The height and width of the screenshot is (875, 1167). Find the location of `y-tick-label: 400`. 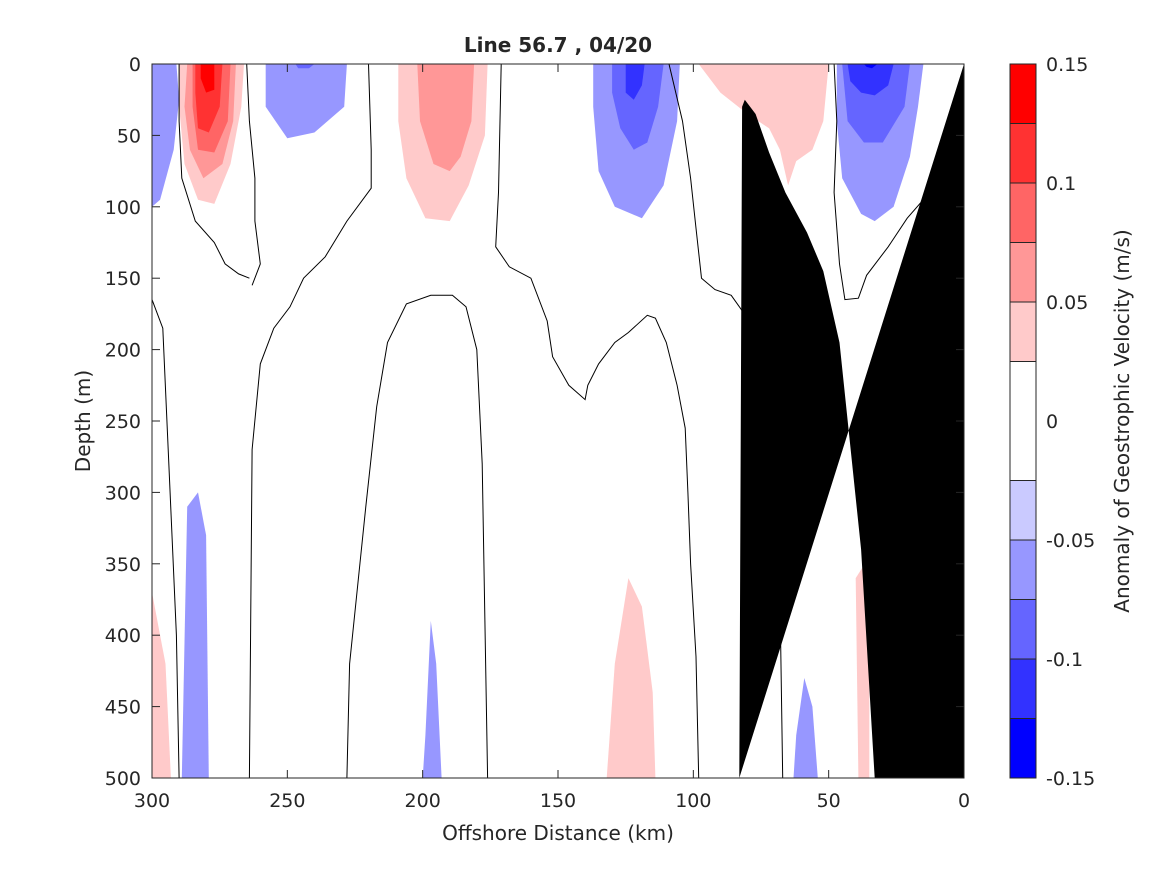

y-tick-label: 400 is located at coordinates (123, 636).